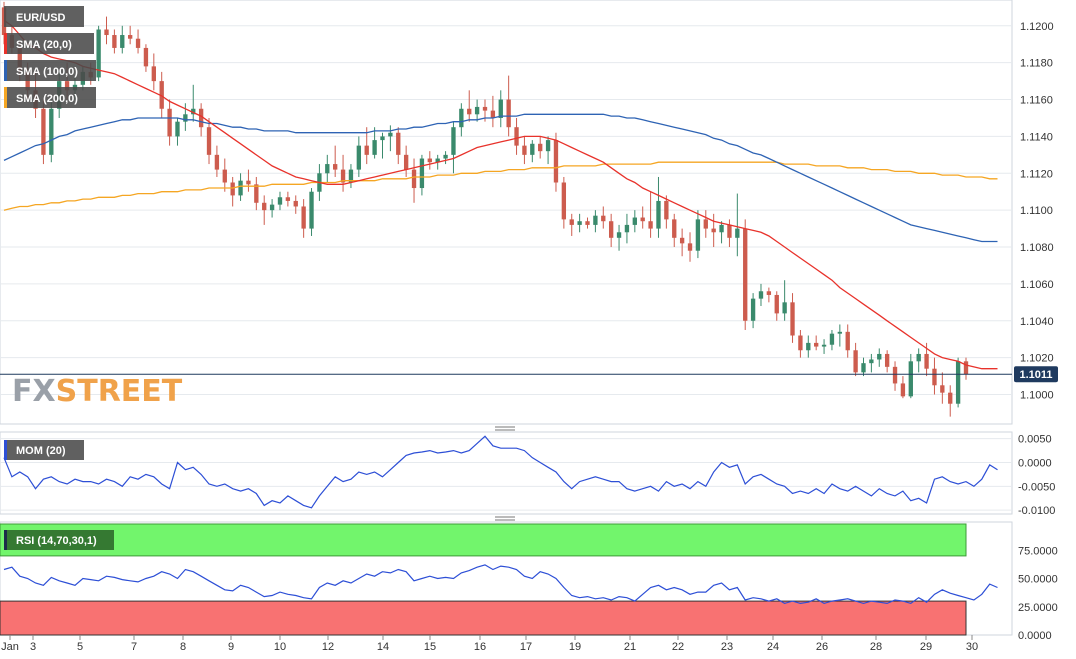  What do you see at coordinates (34, 391) in the screenshot?
I see `watermark-fx: FX` at bounding box center [34, 391].